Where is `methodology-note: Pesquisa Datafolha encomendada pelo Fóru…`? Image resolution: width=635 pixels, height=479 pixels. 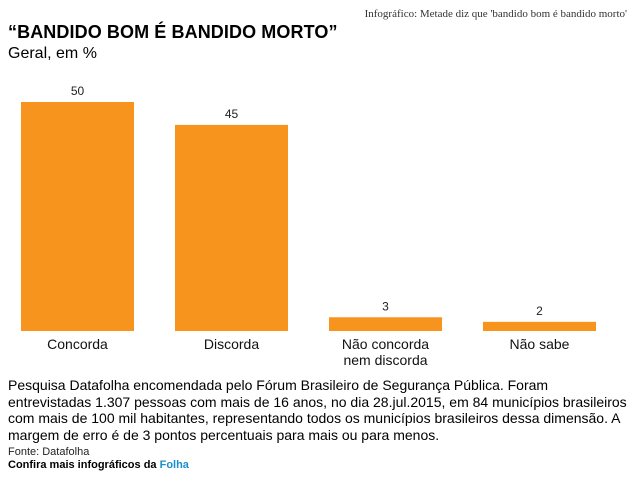
methodology-note: Pesquisa Datafolha encomendada pelo Fóru… is located at coordinates (317, 410).